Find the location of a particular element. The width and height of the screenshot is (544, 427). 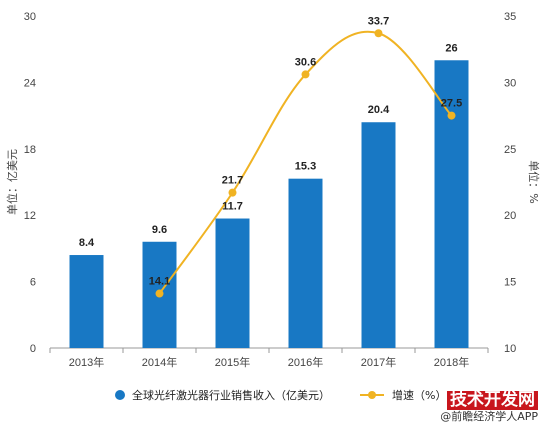

x-tick-label: 2016年 is located at coordinates (305, 362).